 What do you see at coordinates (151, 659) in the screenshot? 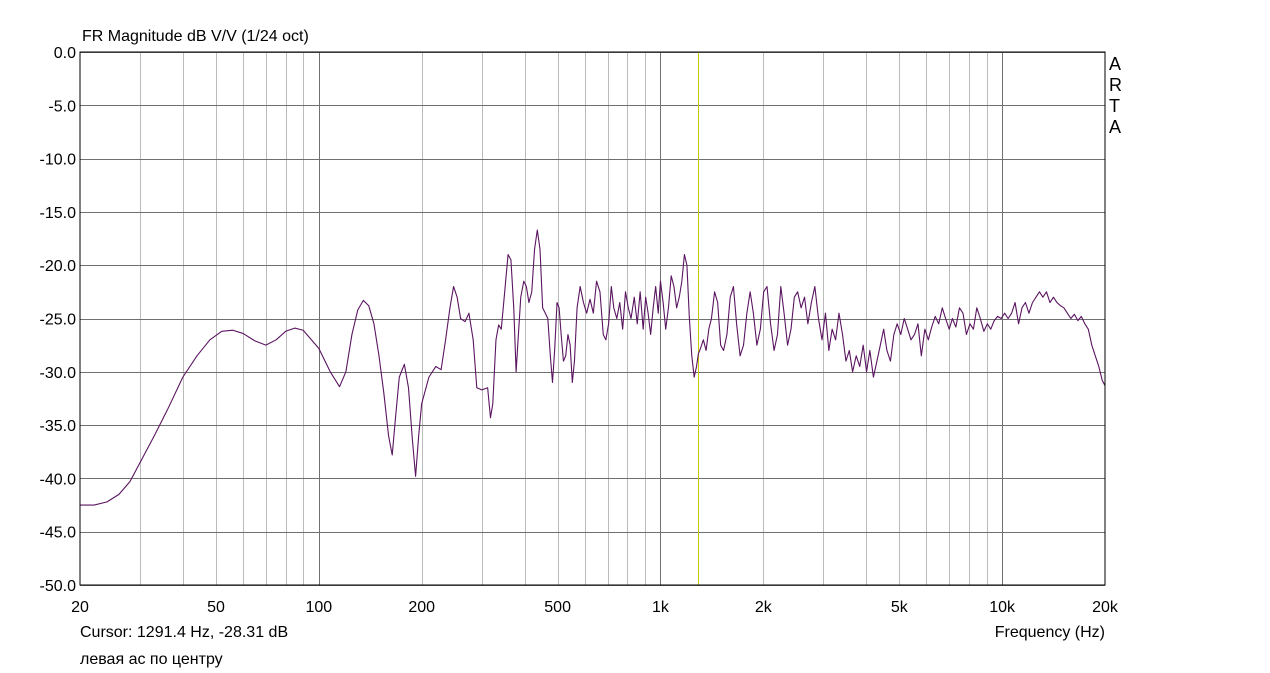
I see `measurement-caption: левая ас по центру` at bounding box center [151, 659].